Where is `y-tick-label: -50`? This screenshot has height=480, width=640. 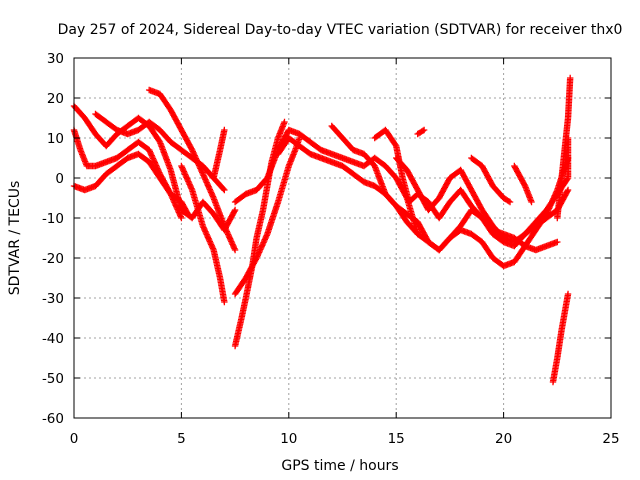
y-tick-label: -50 is located at coordinates (53, 379).